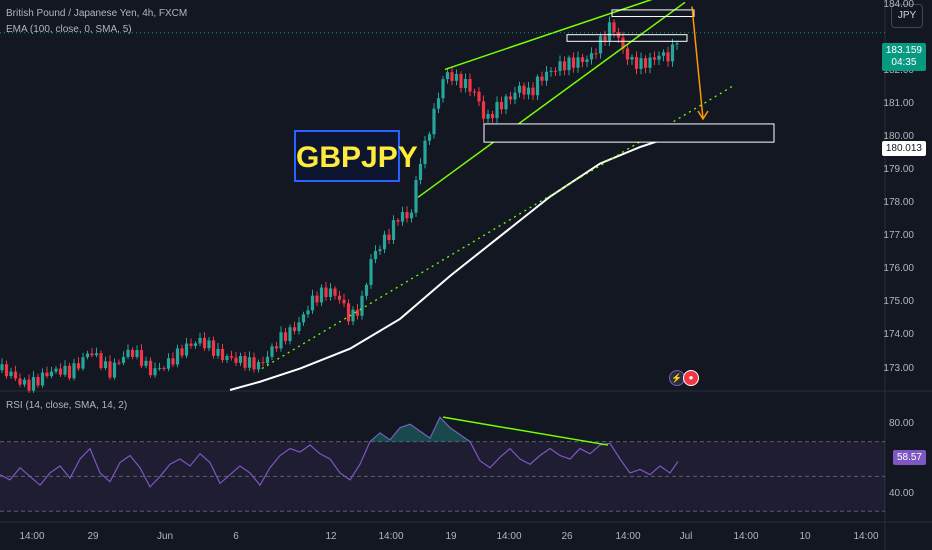 The image size is (932, 550). Describe the element at coordinates (93, 536) in the screenshot. I see `time-tick-1: 29` at that location.